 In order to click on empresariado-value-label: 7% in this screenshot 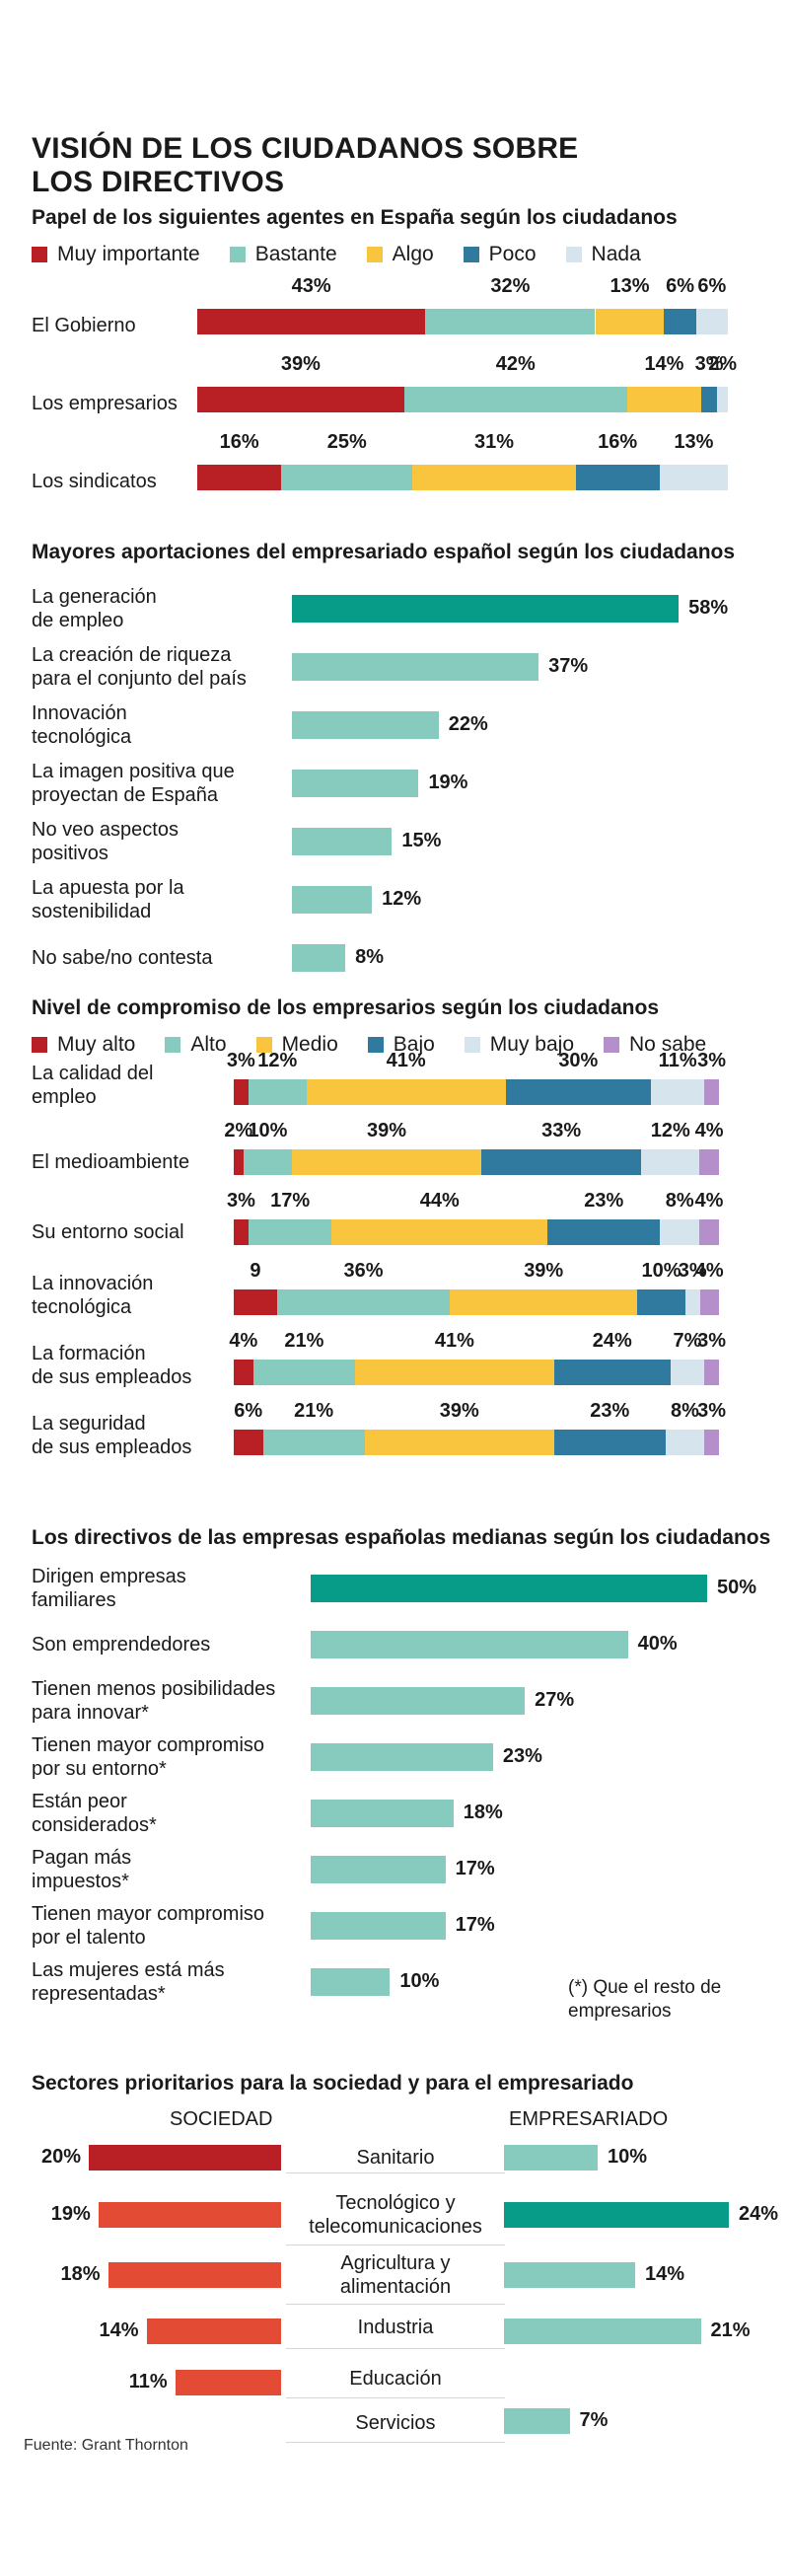, I will do `click(594, 2420)`.